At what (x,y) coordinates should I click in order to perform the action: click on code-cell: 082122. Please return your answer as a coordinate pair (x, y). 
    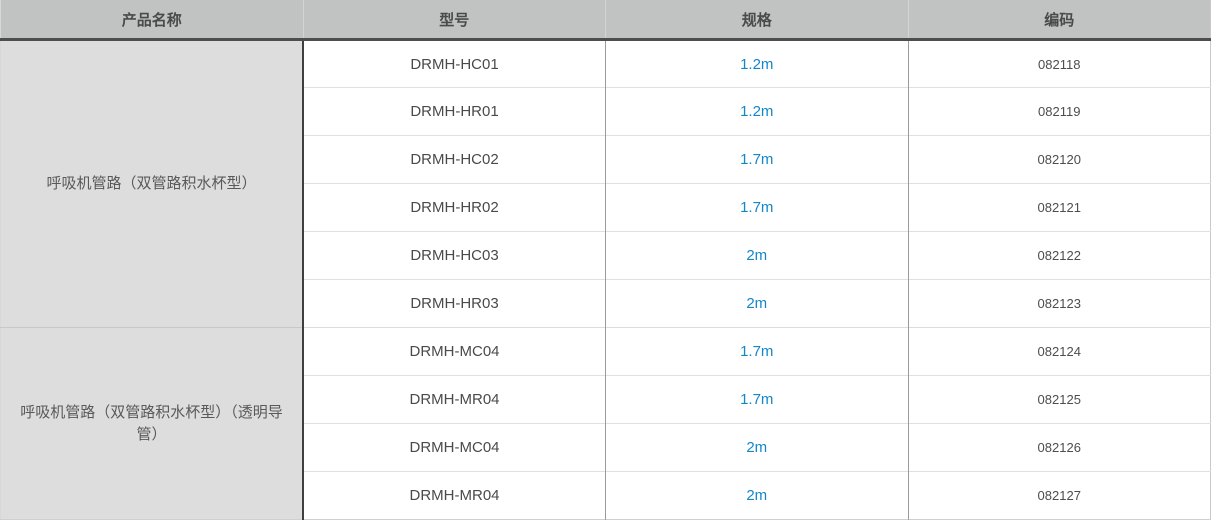
    Looking at the image, I should click on (1059, 255).